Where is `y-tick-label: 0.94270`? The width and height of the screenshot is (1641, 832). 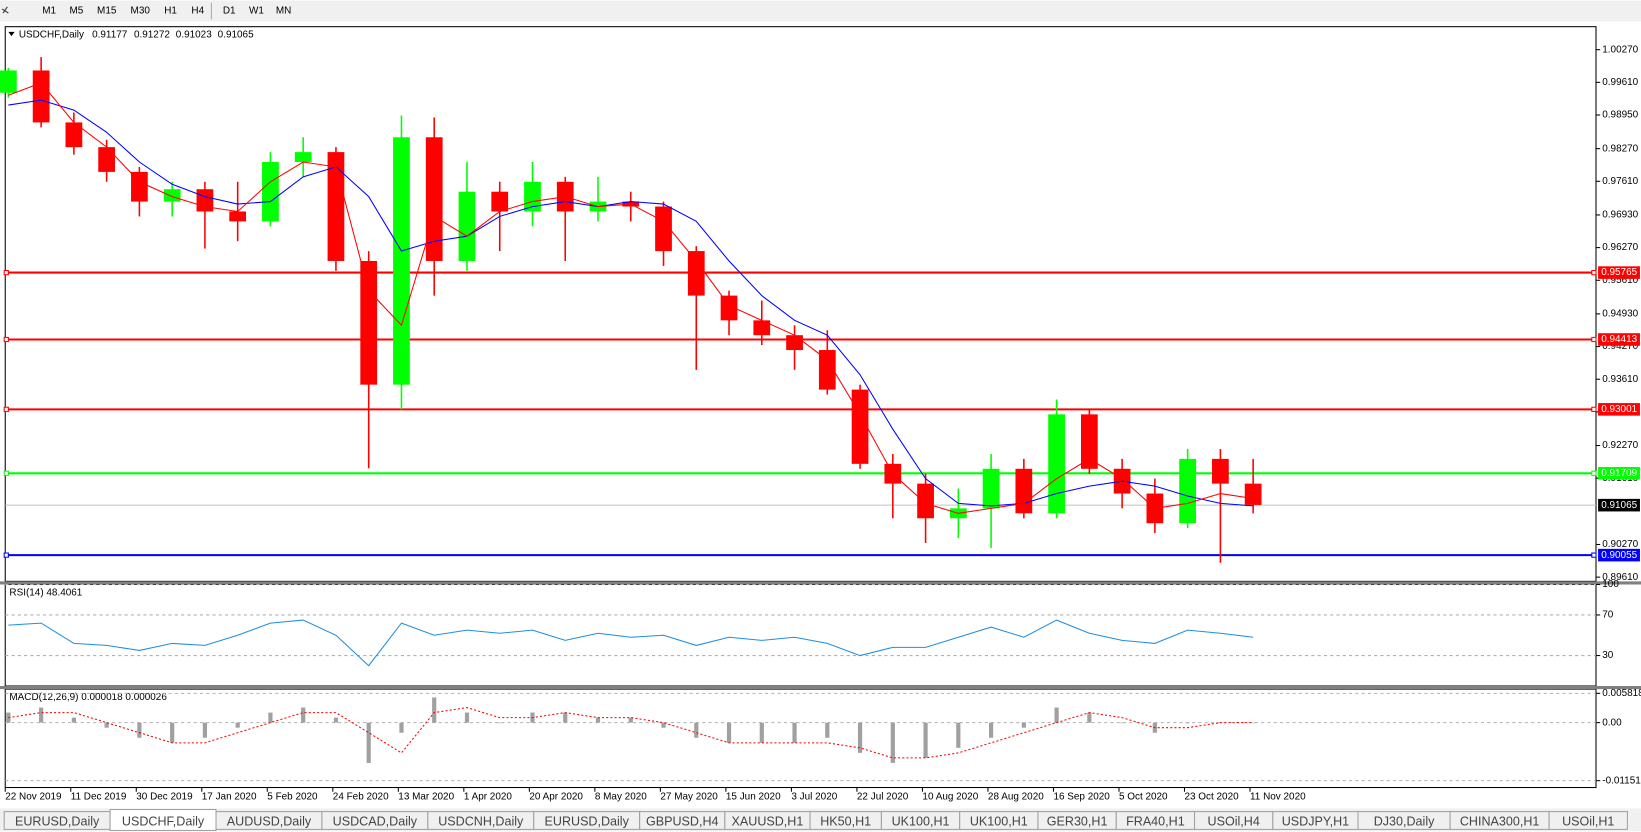 y-tick-label: 0.94270 is located at coordinates (1620, 346).